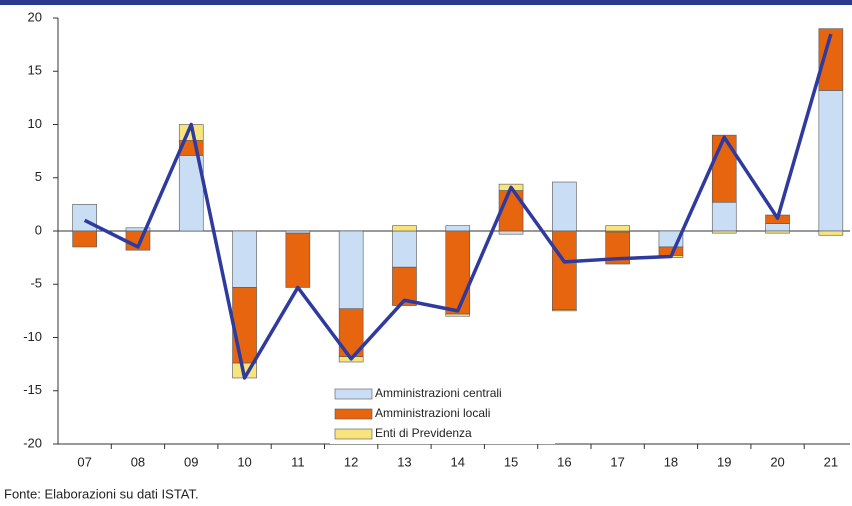  I want to click on legend-label: Enti di Previdenza, so click(423, 433).